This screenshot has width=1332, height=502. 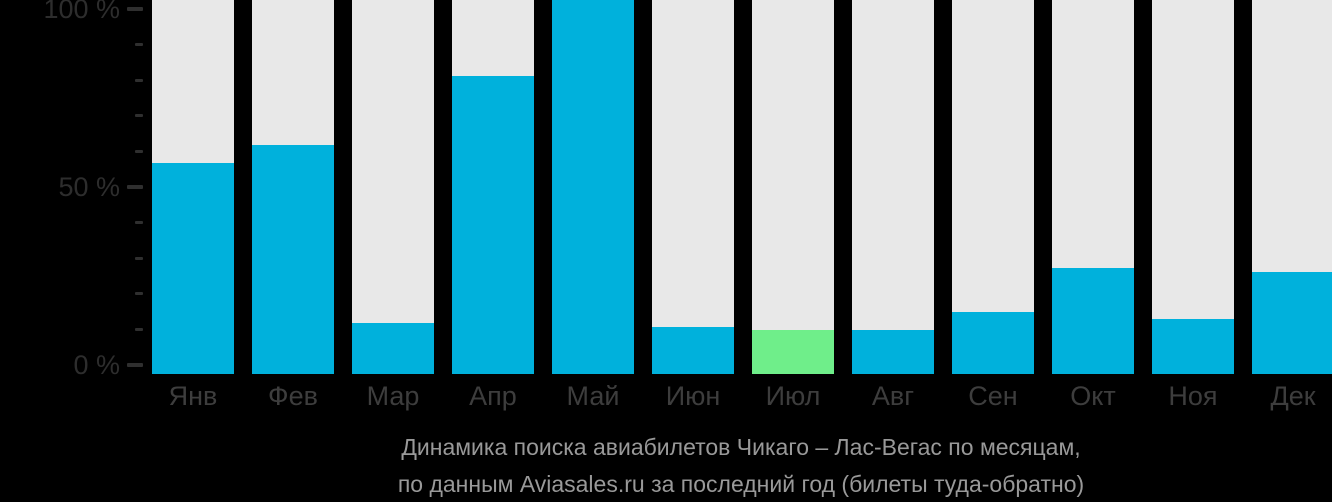 What do you see at coordinates (742, 396) in the screenshot?
I see `x-axis: Янв Фев Мар Апр Май Июн Июл Авг Сен Окт Ноя Дек` at bounding box center [742, 396].